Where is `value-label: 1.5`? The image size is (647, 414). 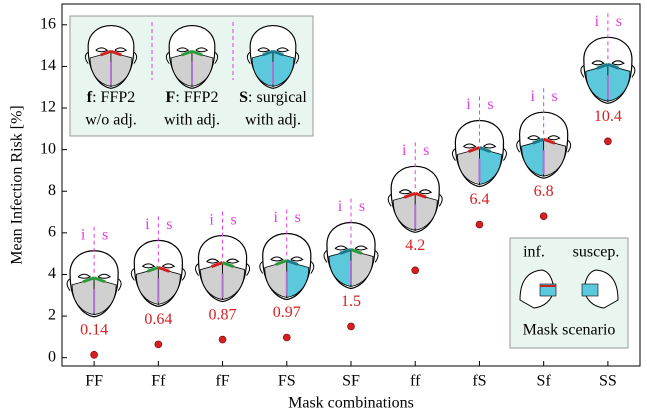 value-label: 1.5 is located at coordinates (351, 301).